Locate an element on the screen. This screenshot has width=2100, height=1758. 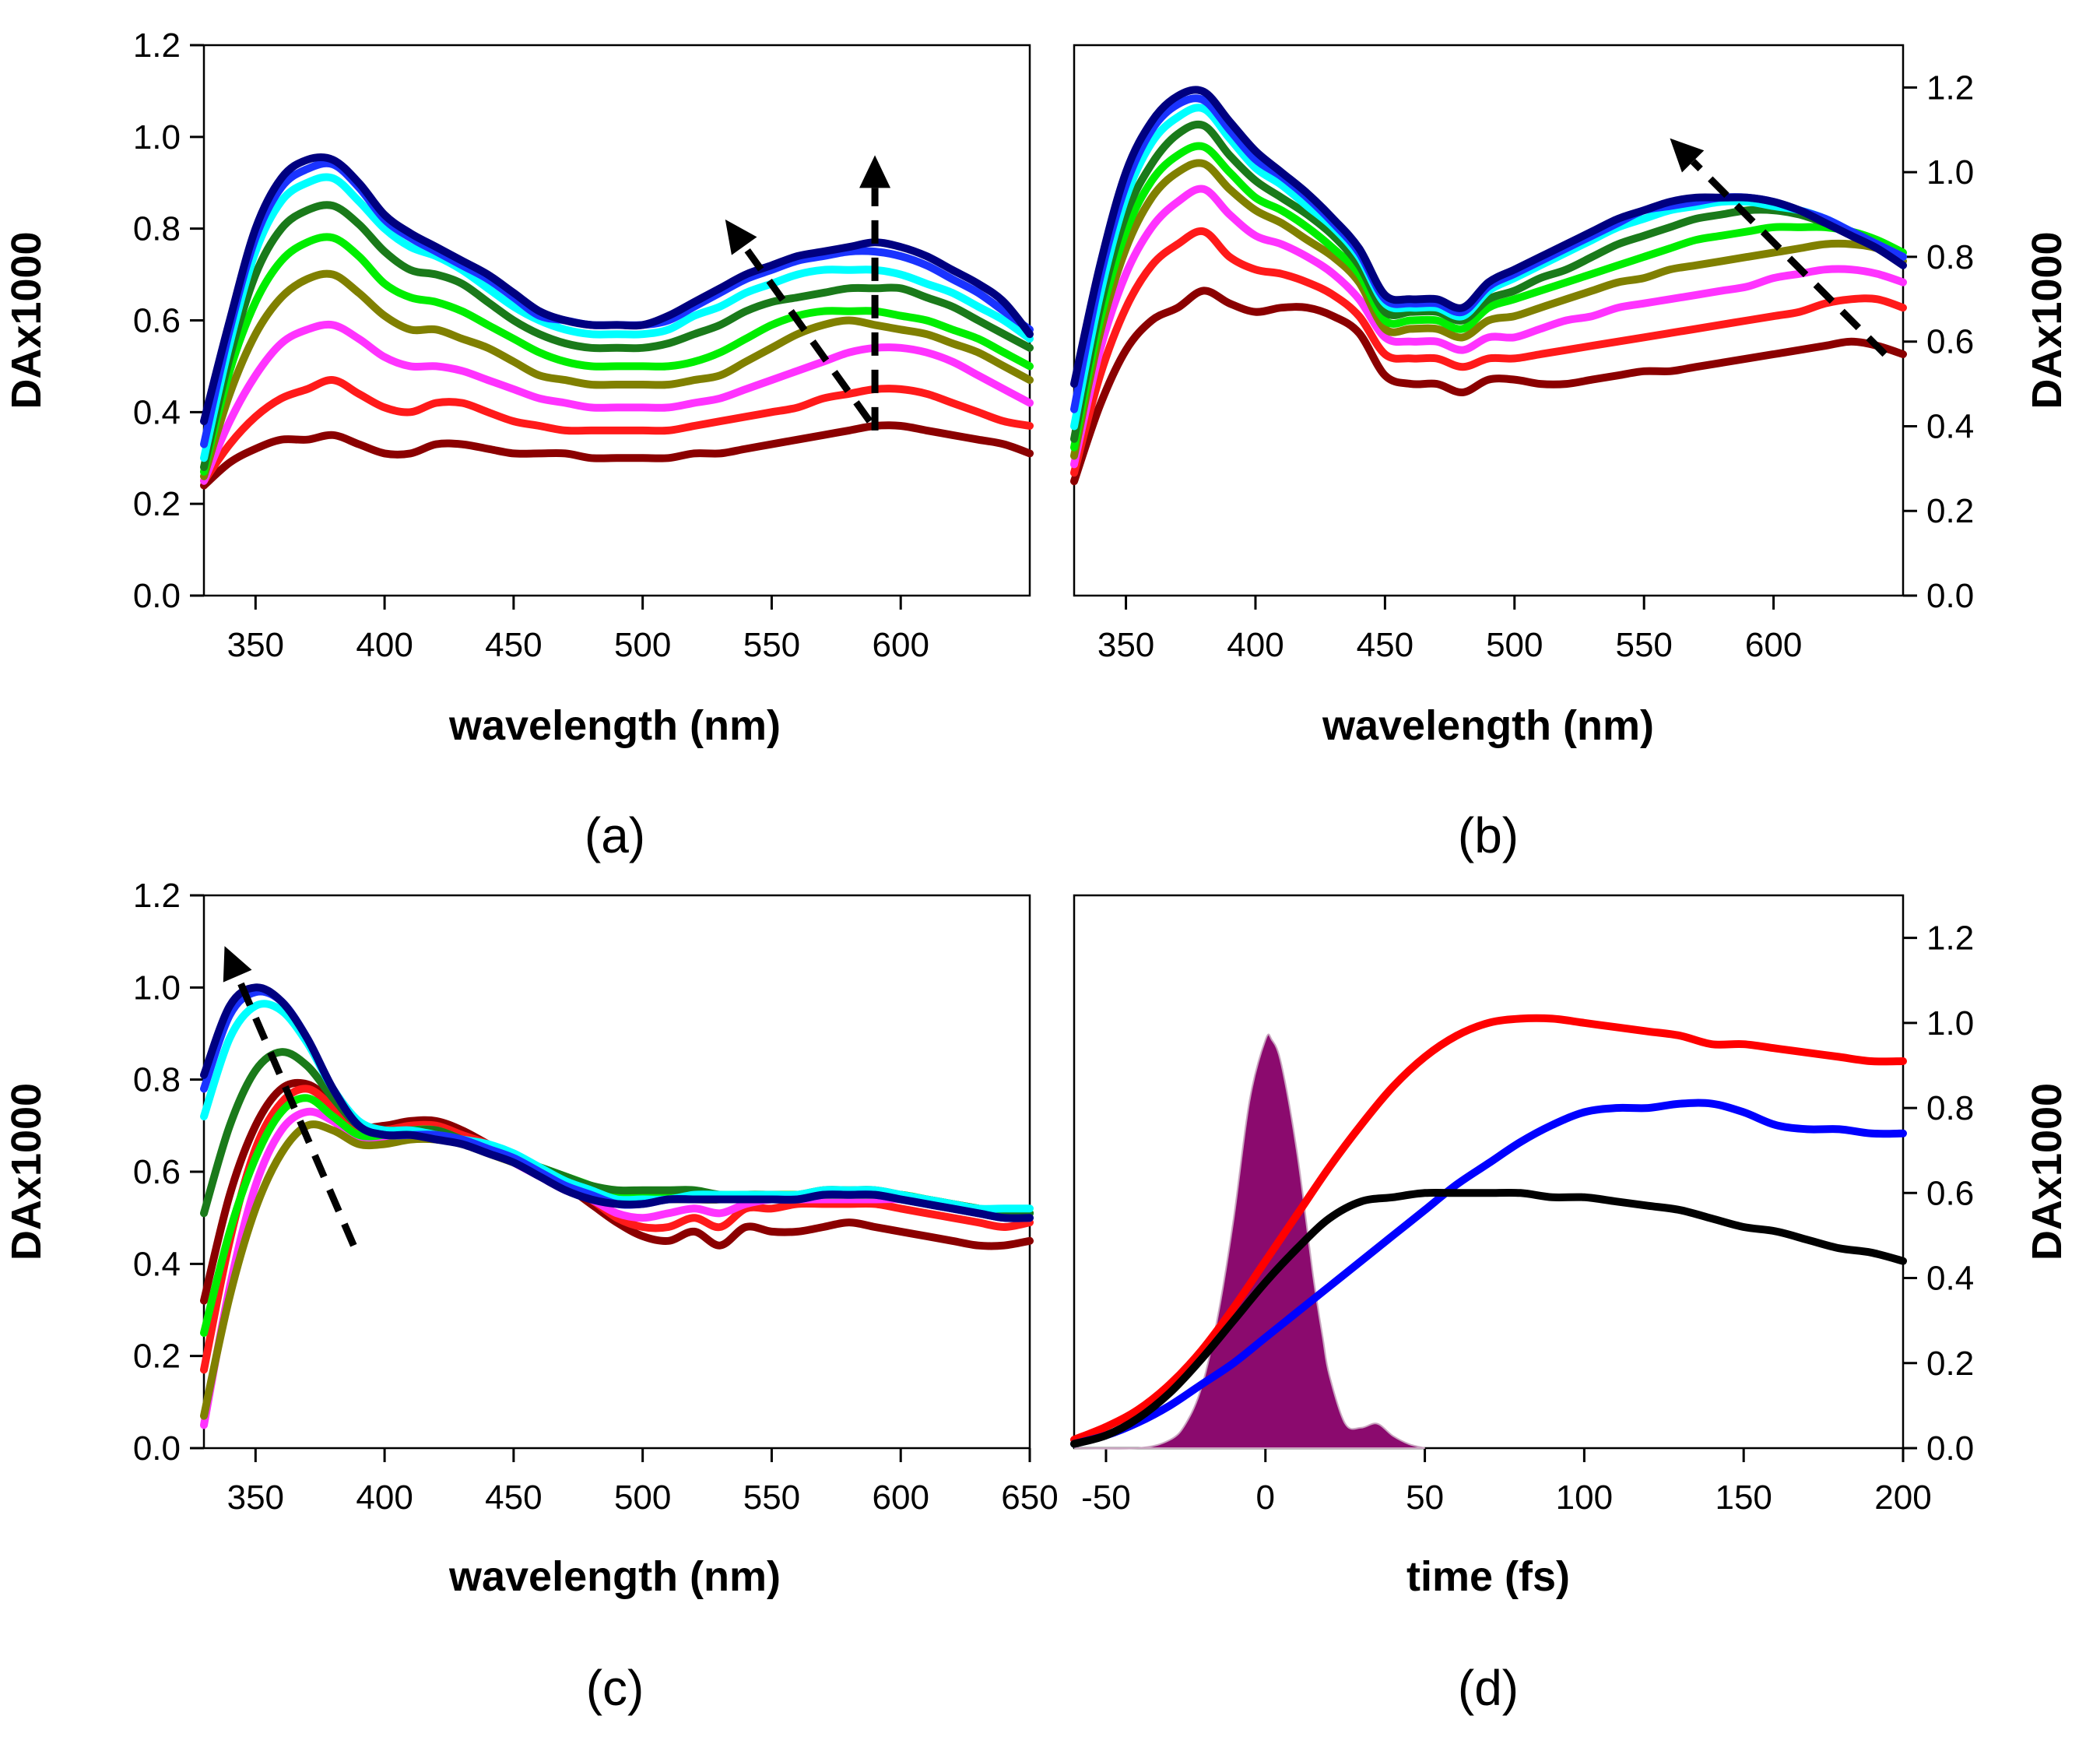
plot-area-b is located at coordinates (1488, 286).